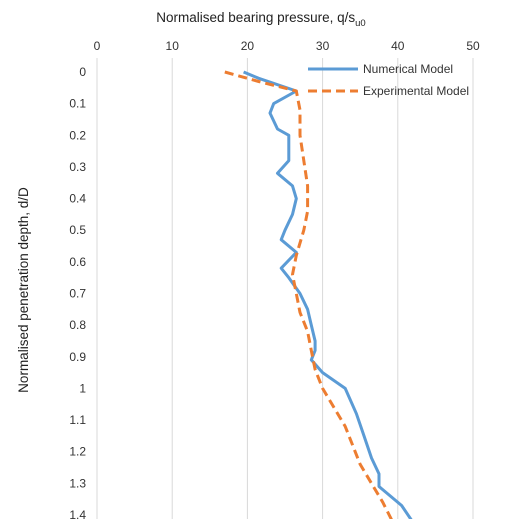  Describe the element at coordinates (77, 167) in the screenshot. I see `y-tick-label: 0.3` at that location.